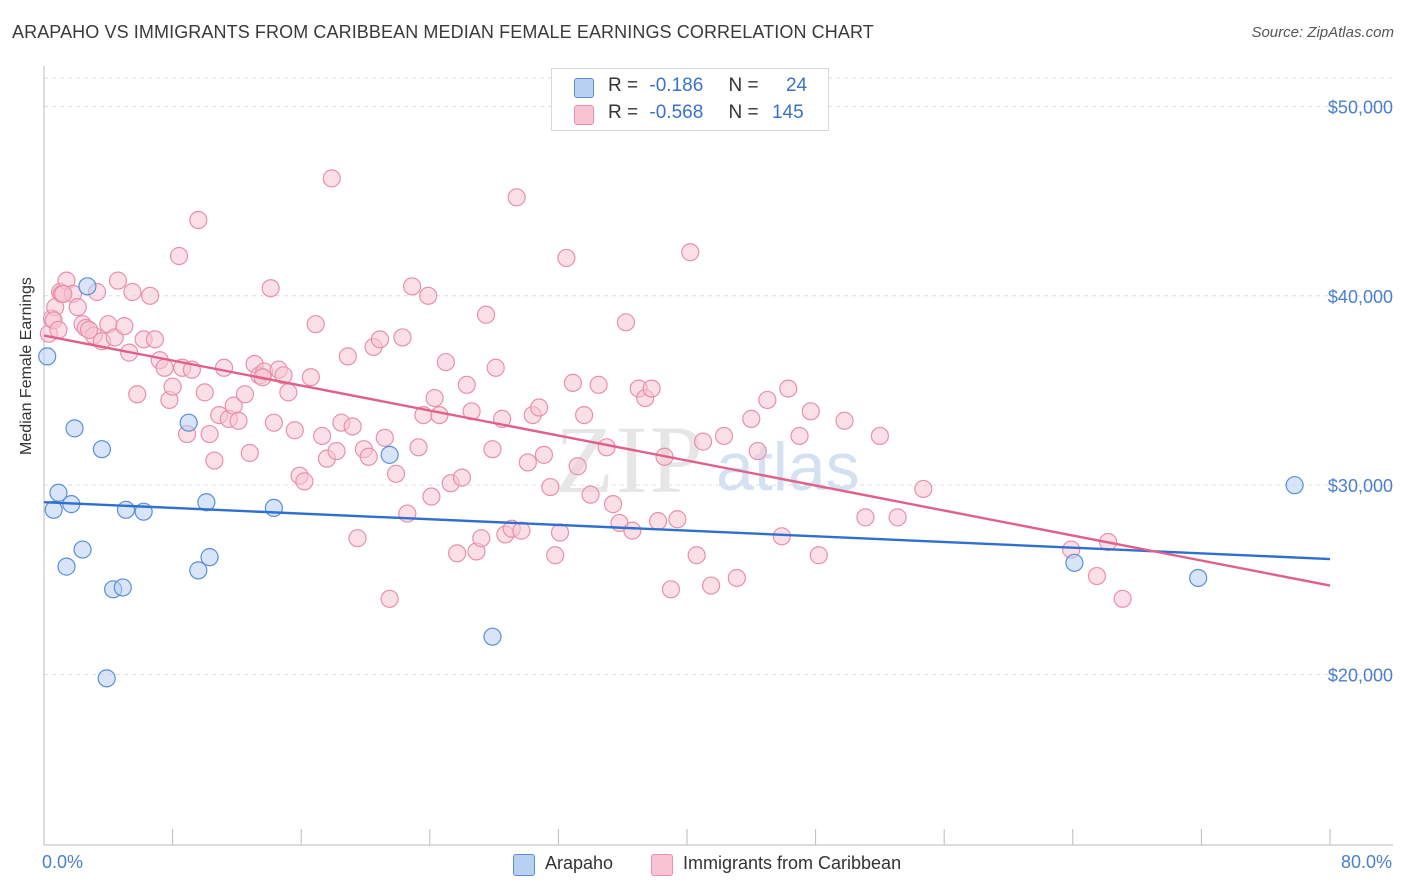  Describe the element at coordinates (63, 862) in the screenshot. I see `x-tick-label-min: 0.0%` at that location.